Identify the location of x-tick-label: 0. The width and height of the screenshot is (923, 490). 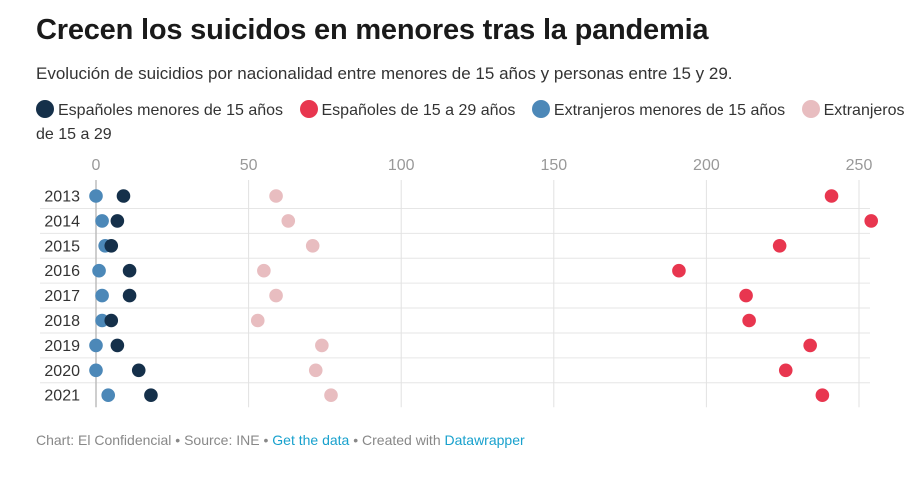
(96, 165).